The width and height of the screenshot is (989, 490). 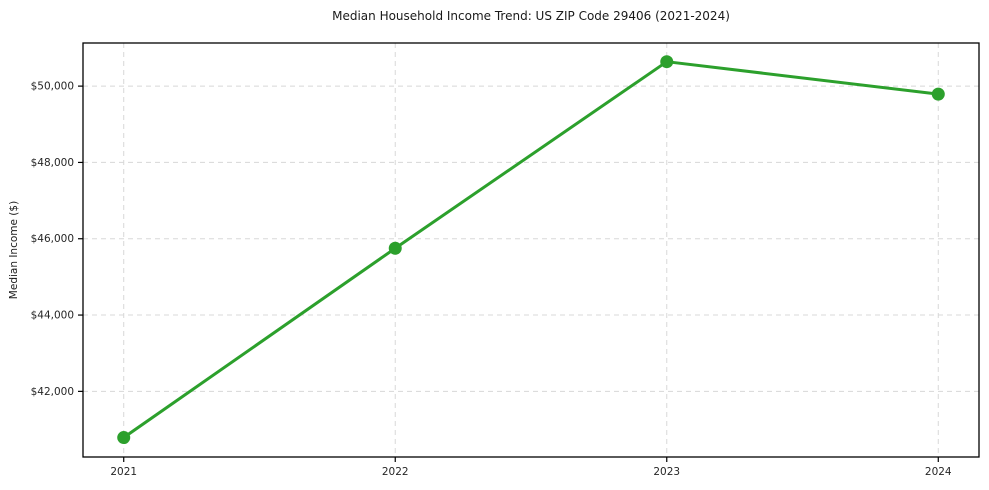 What do you see at coordinates (666, 472) in the screenshot?
I see `x-tick-label: 2023` at bounding box center [666, 472].